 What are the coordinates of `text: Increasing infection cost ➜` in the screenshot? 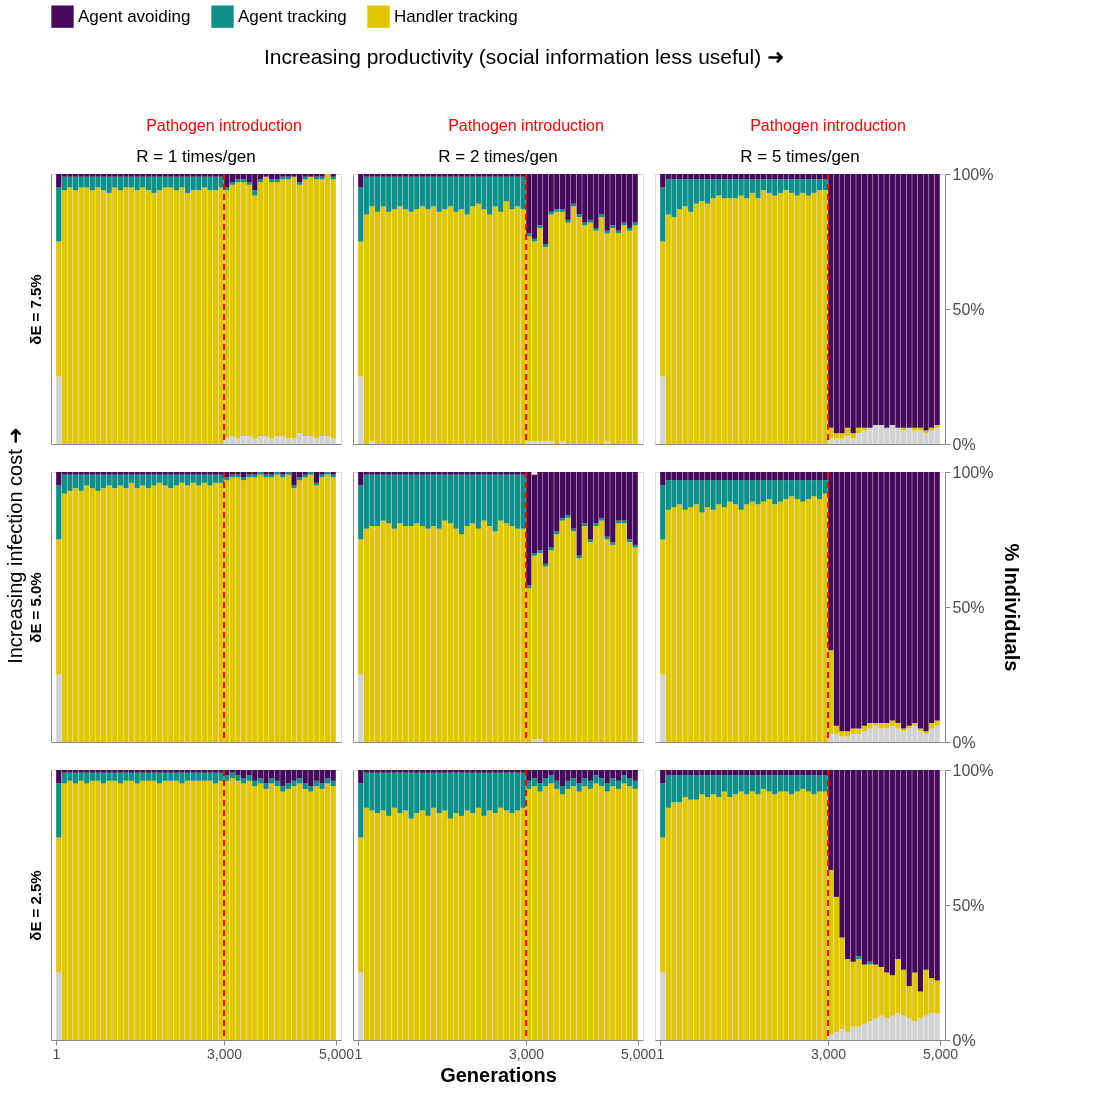 It's located at (14, 545).